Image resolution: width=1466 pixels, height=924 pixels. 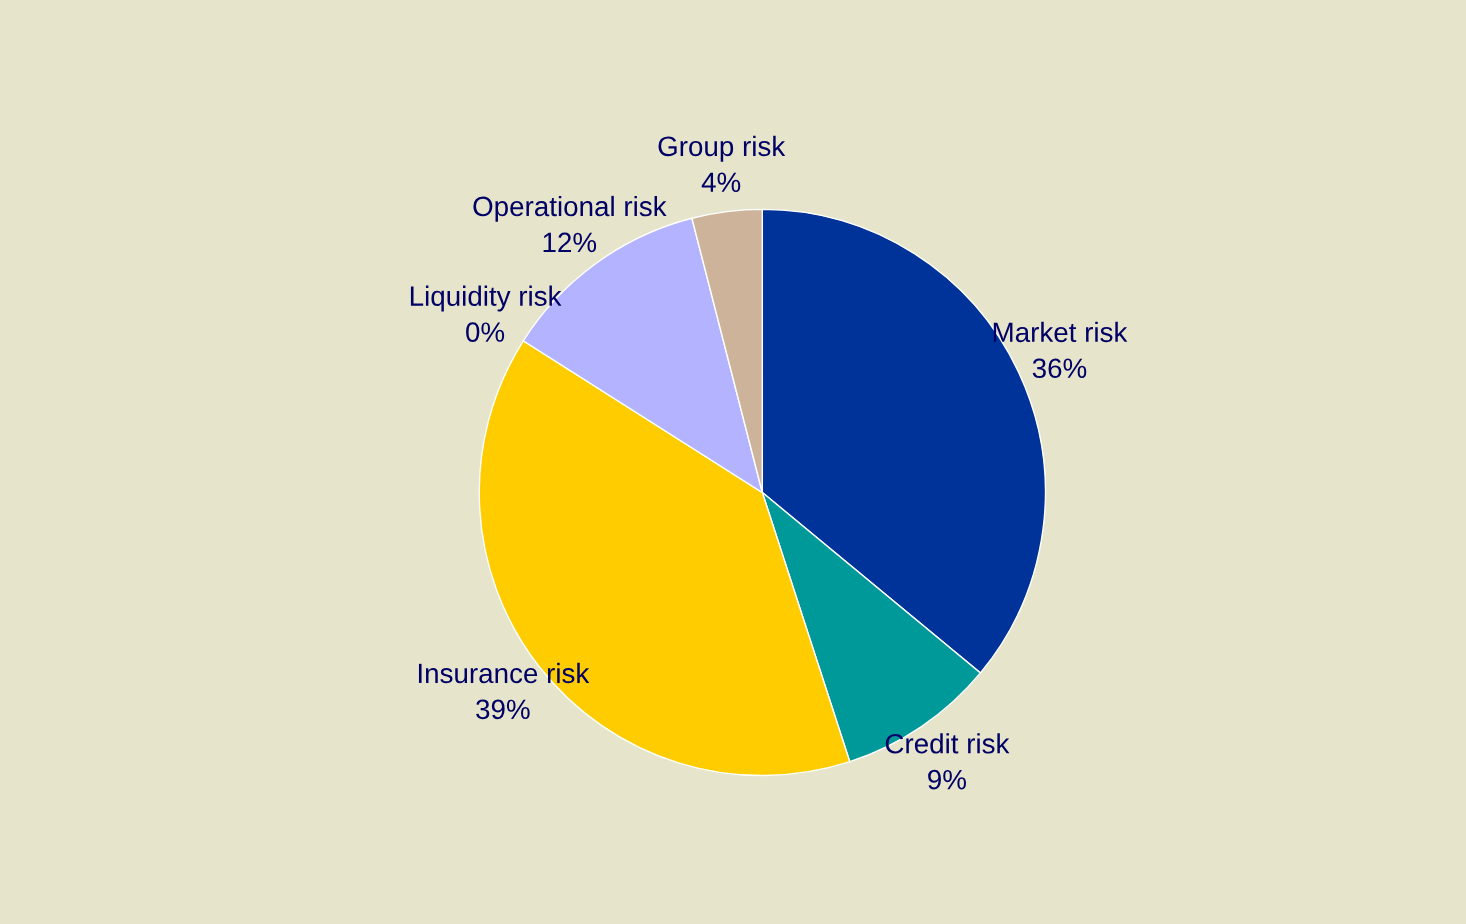 What do you see at coordinates (947, 743) in the screenshot?
I see `slice-label: Credit risk` at bounding box center [947, 743].